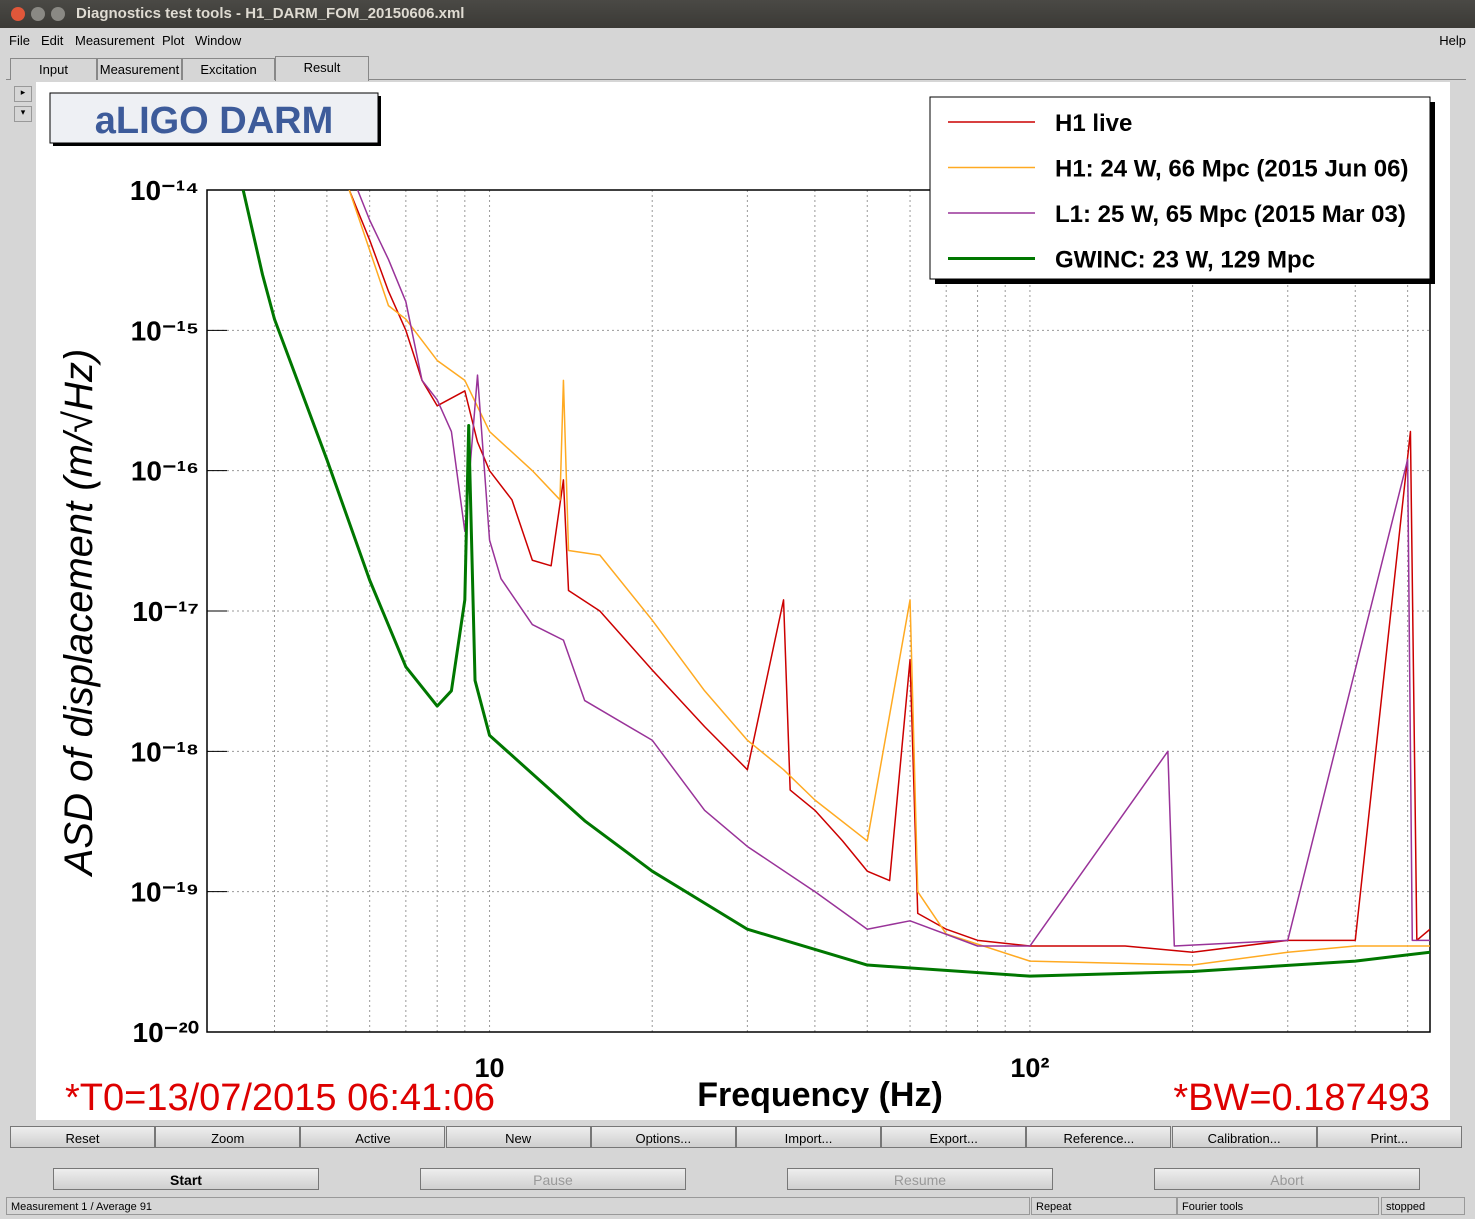 This screenshot has height=1219, width=1475. I want to click on control-button: Start, so click(186, 1179).